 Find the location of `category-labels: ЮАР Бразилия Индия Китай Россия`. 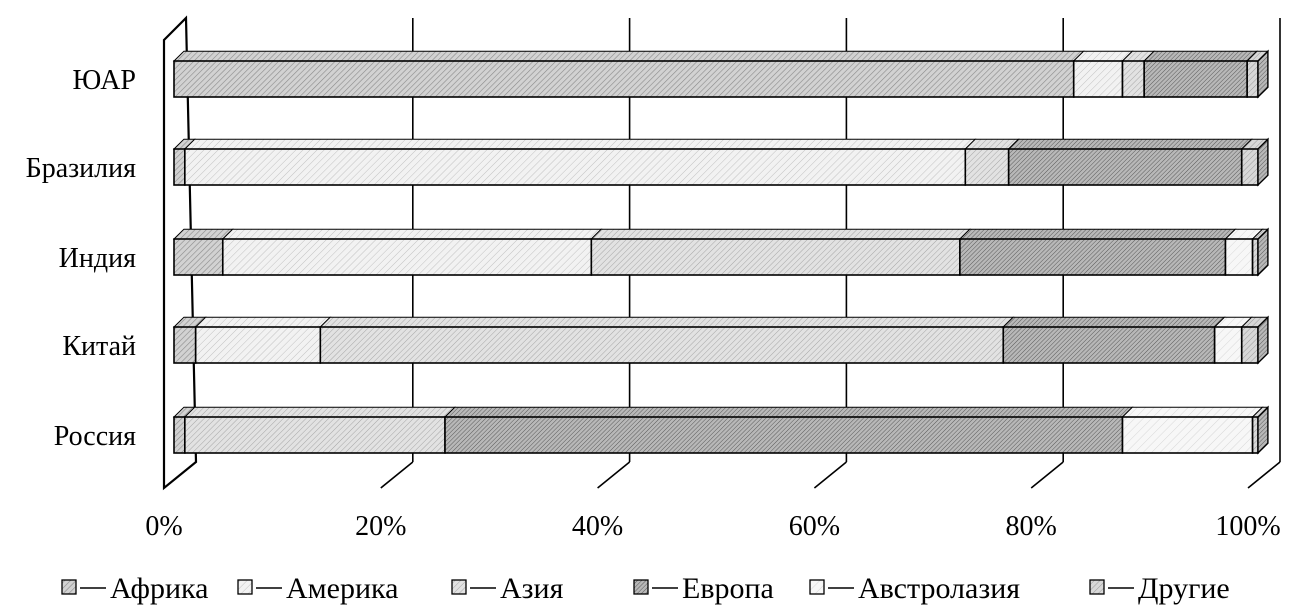

category-labels: ЮАР Бразилия Индия Китай Россия is located at coordinates (81, 258).